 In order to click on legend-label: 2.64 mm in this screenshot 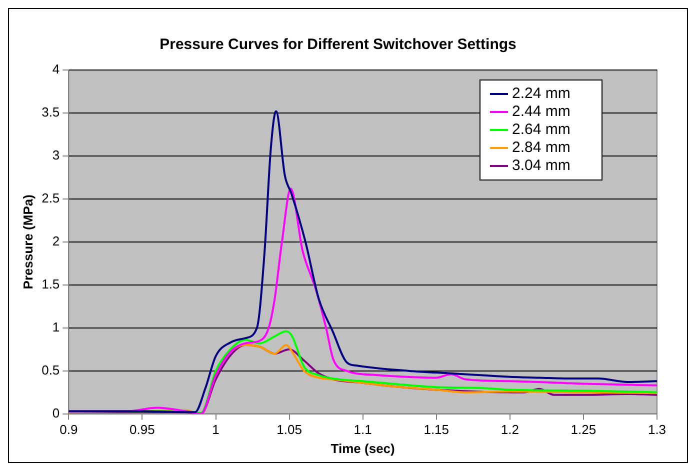, I will do `click(541, 129)`.